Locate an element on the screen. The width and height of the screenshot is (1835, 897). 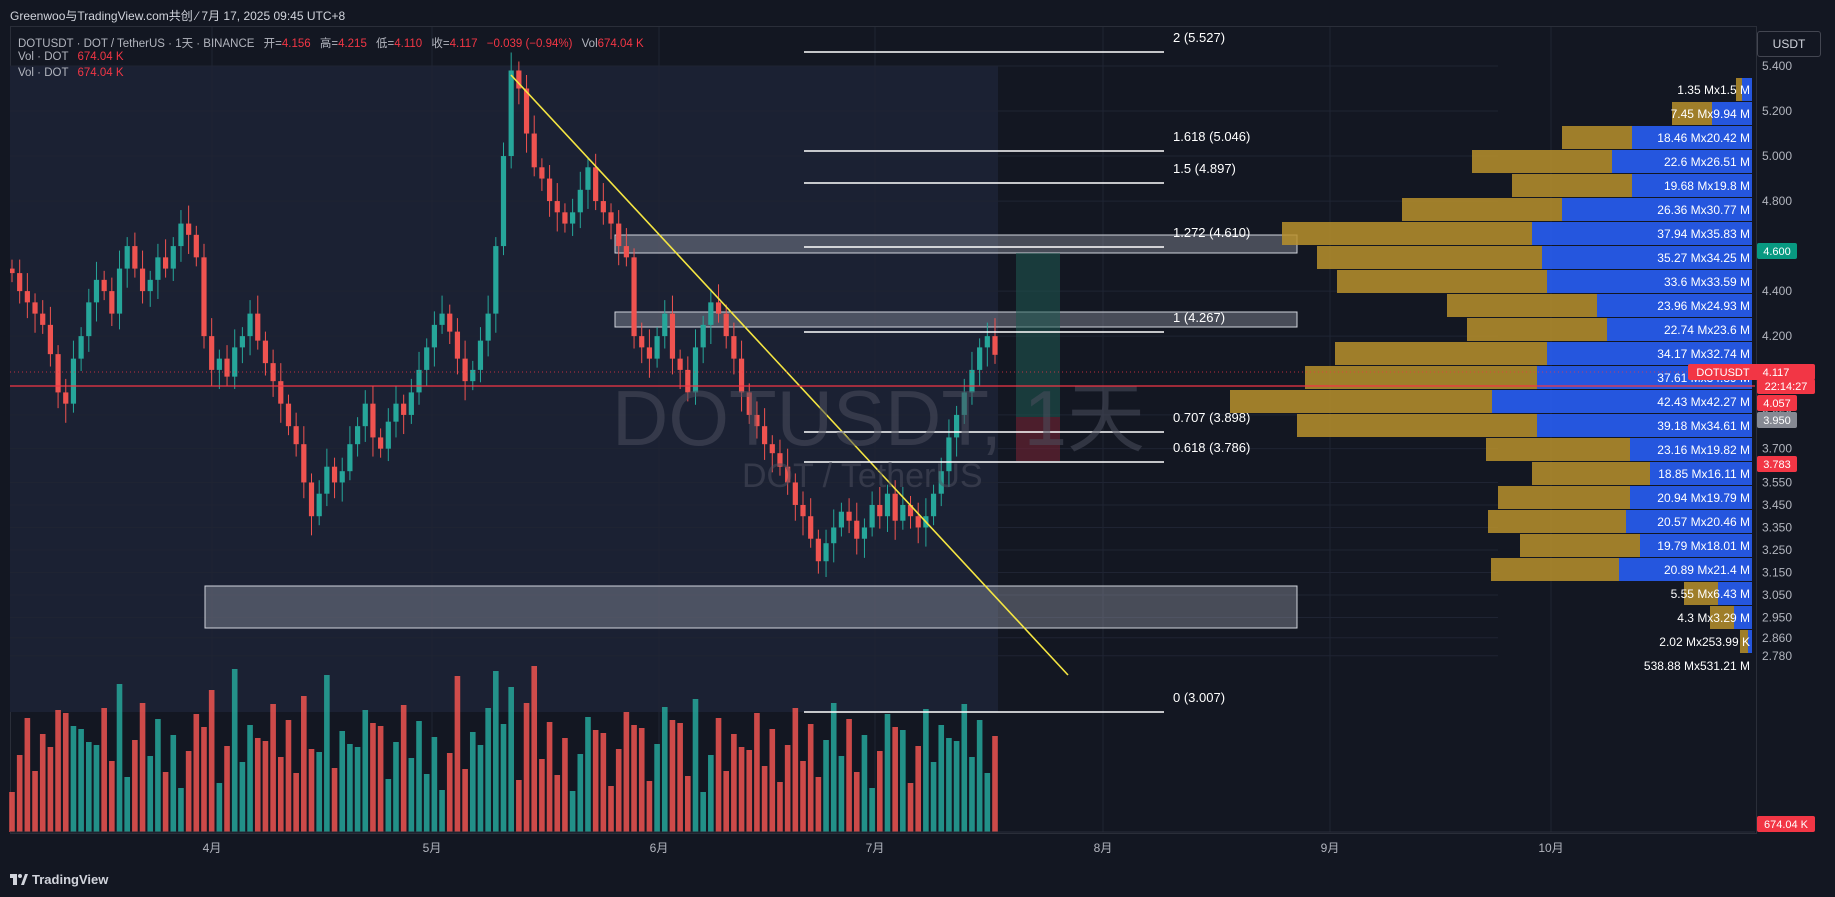
profile-label: 7.45 Mx9.94 M is located at coordinates (1710, 114).